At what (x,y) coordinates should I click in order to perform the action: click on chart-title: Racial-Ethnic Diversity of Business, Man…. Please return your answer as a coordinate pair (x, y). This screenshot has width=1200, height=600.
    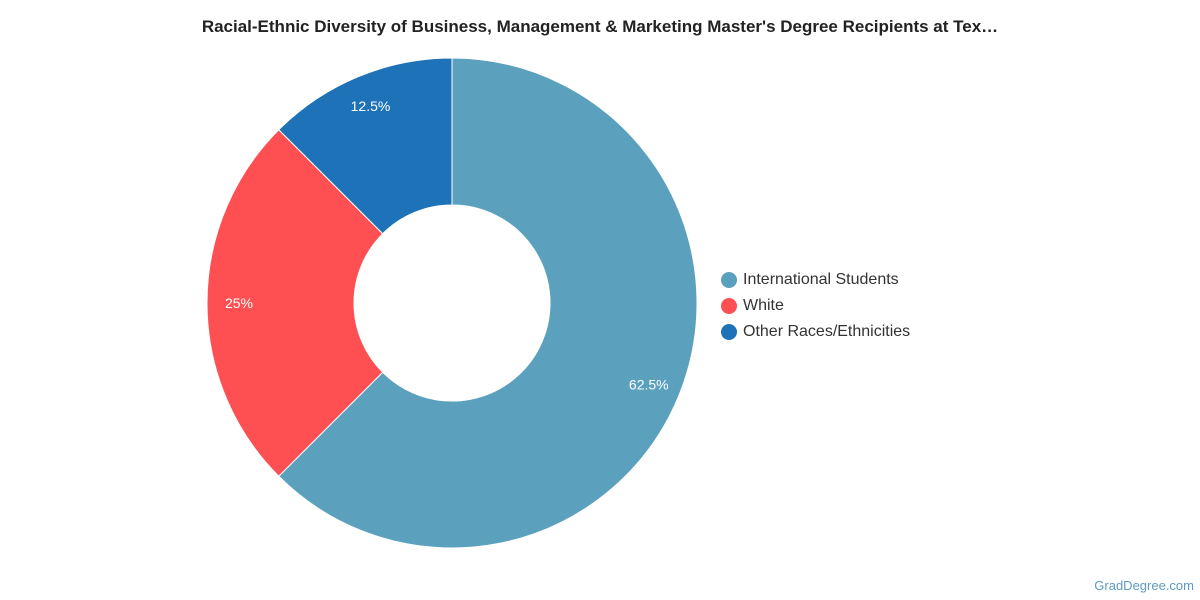
    Looking at the image, I should click on (600, 26).